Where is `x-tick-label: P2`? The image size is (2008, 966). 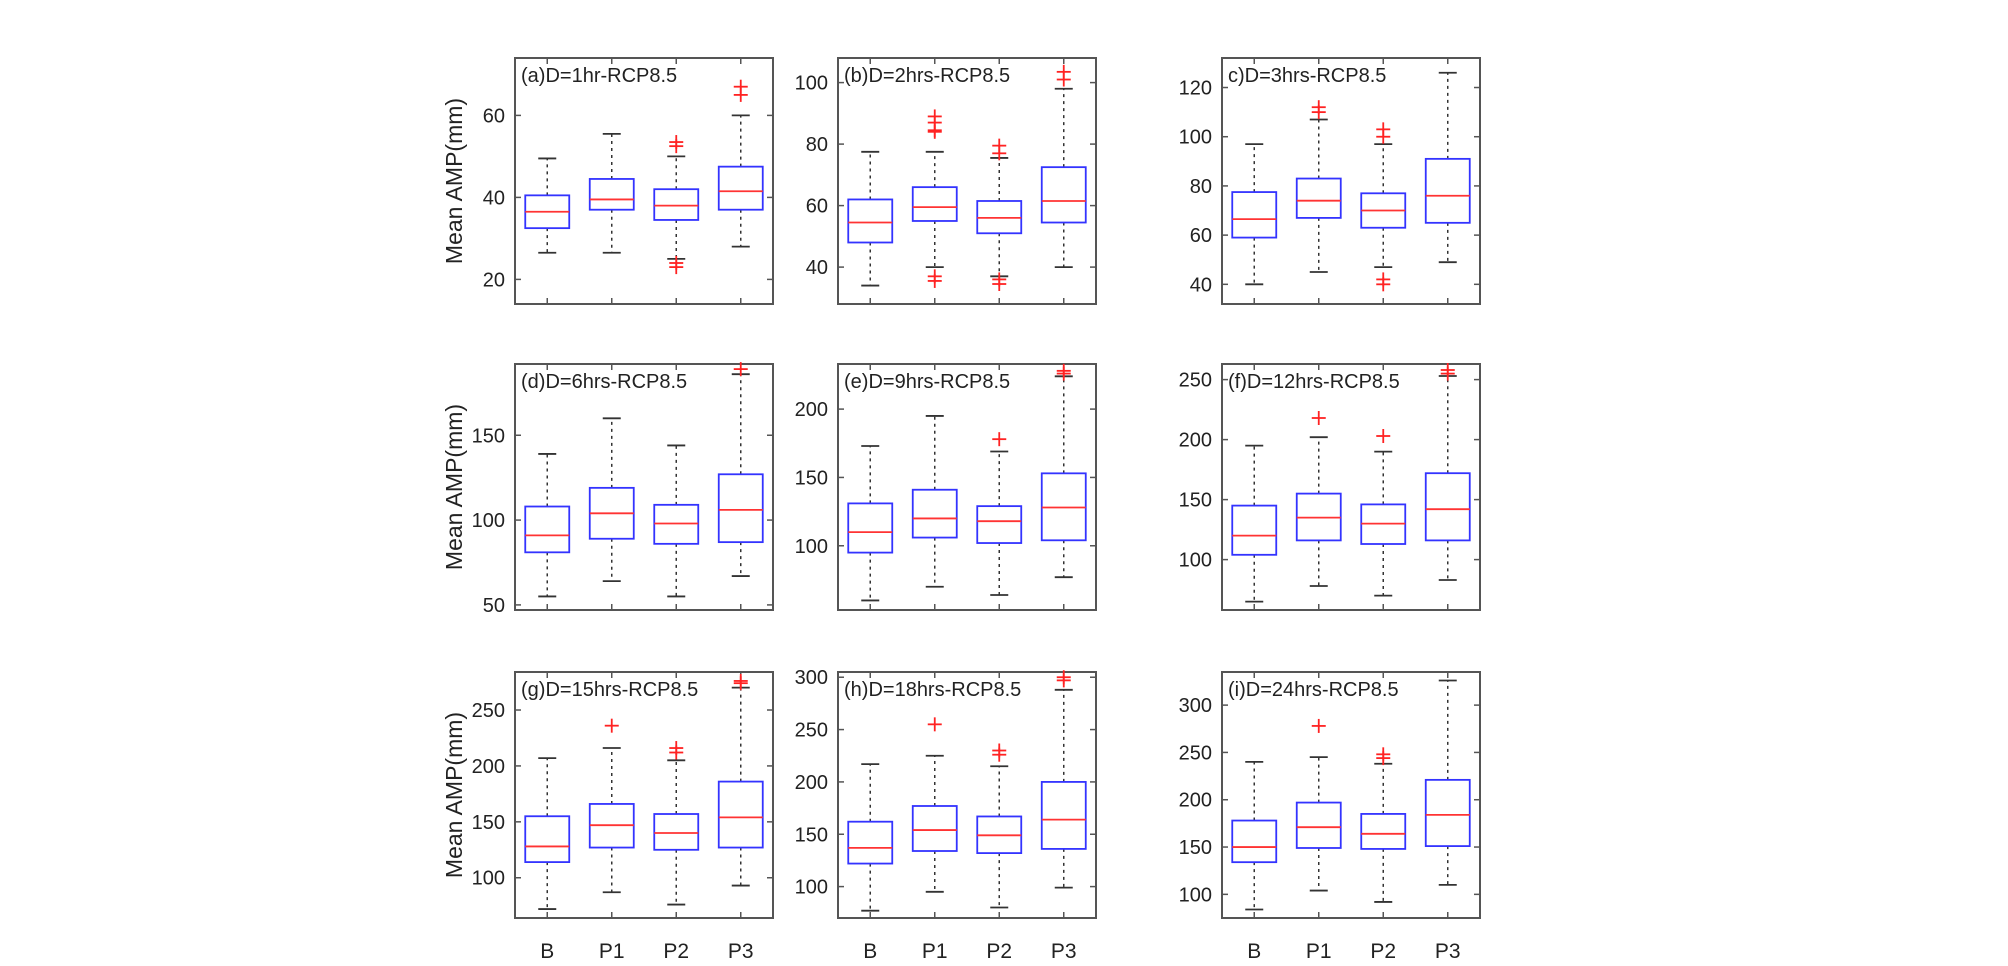
x-tick-label: P2 is located at coordinates (676, 951).